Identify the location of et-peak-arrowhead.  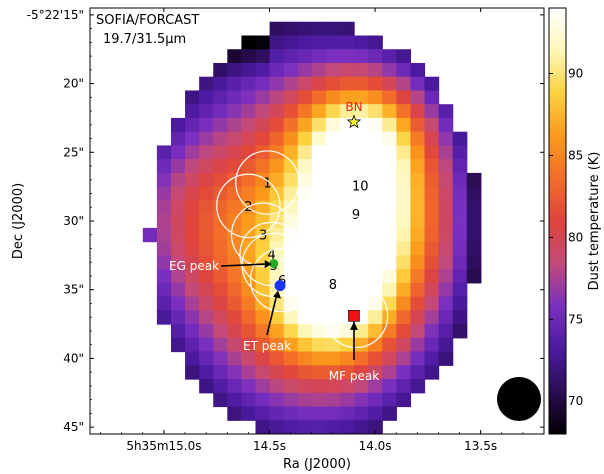
(277, 294).